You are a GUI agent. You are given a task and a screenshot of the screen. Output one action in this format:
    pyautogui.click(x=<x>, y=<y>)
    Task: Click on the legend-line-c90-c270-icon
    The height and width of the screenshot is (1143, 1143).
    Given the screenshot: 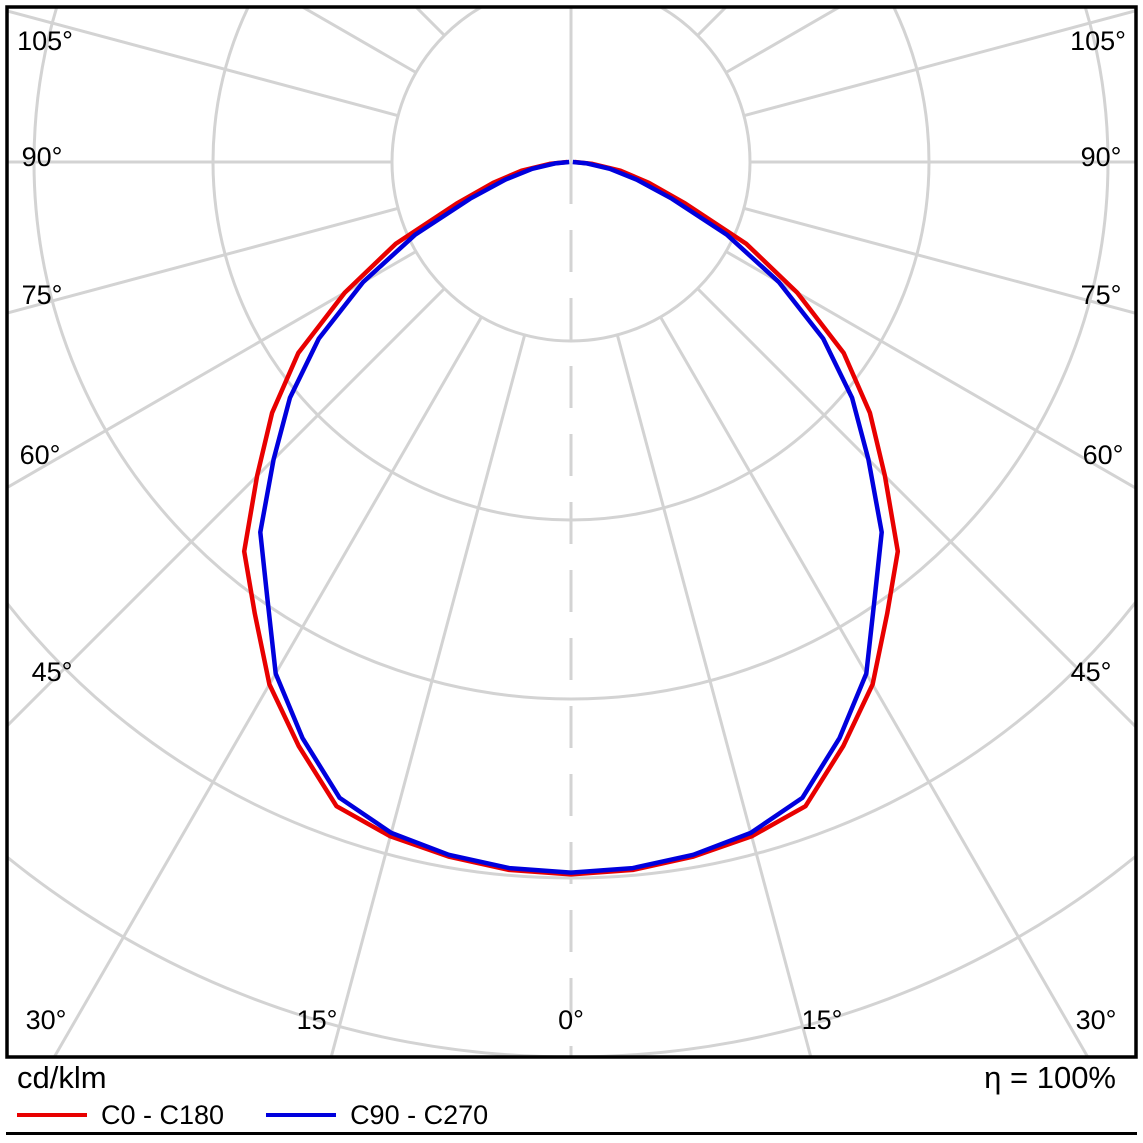 What is the action you would take?
    pyautogui.click(x=301, y=1115)
    